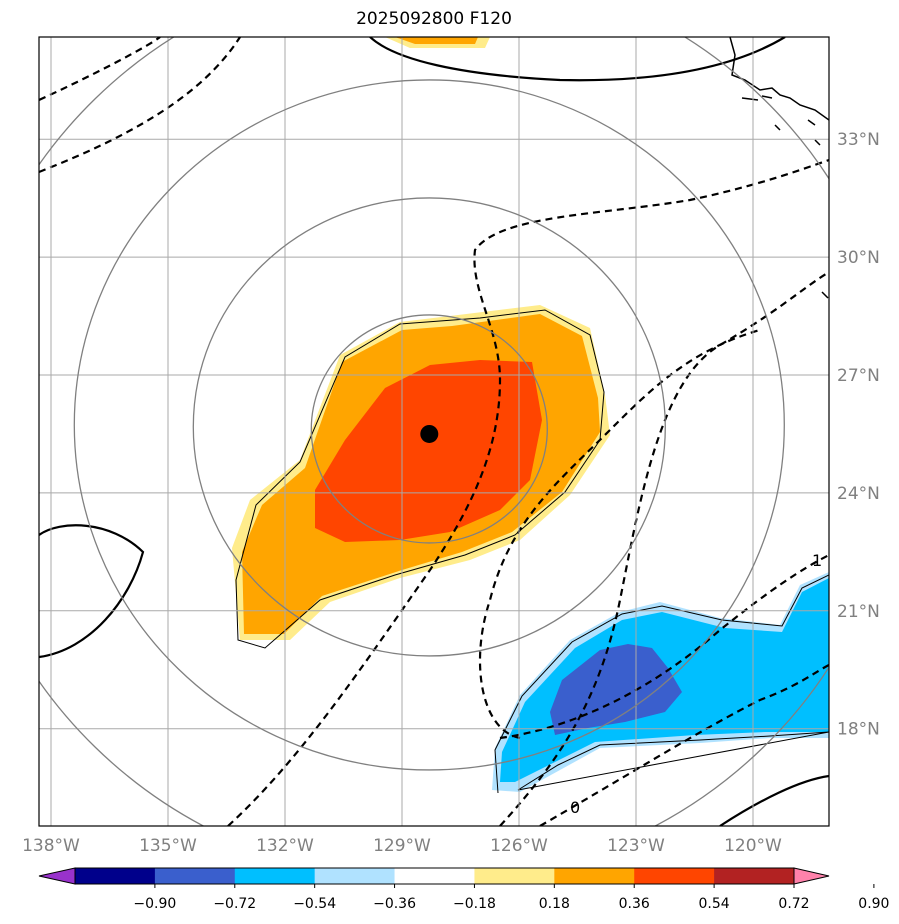 Image resolution: width=899 pixels, height=924 pixels. I want to click on latitude-labels: 33°N 30°N 27°N 24°N 21°N 18°N, so click(858, 435).